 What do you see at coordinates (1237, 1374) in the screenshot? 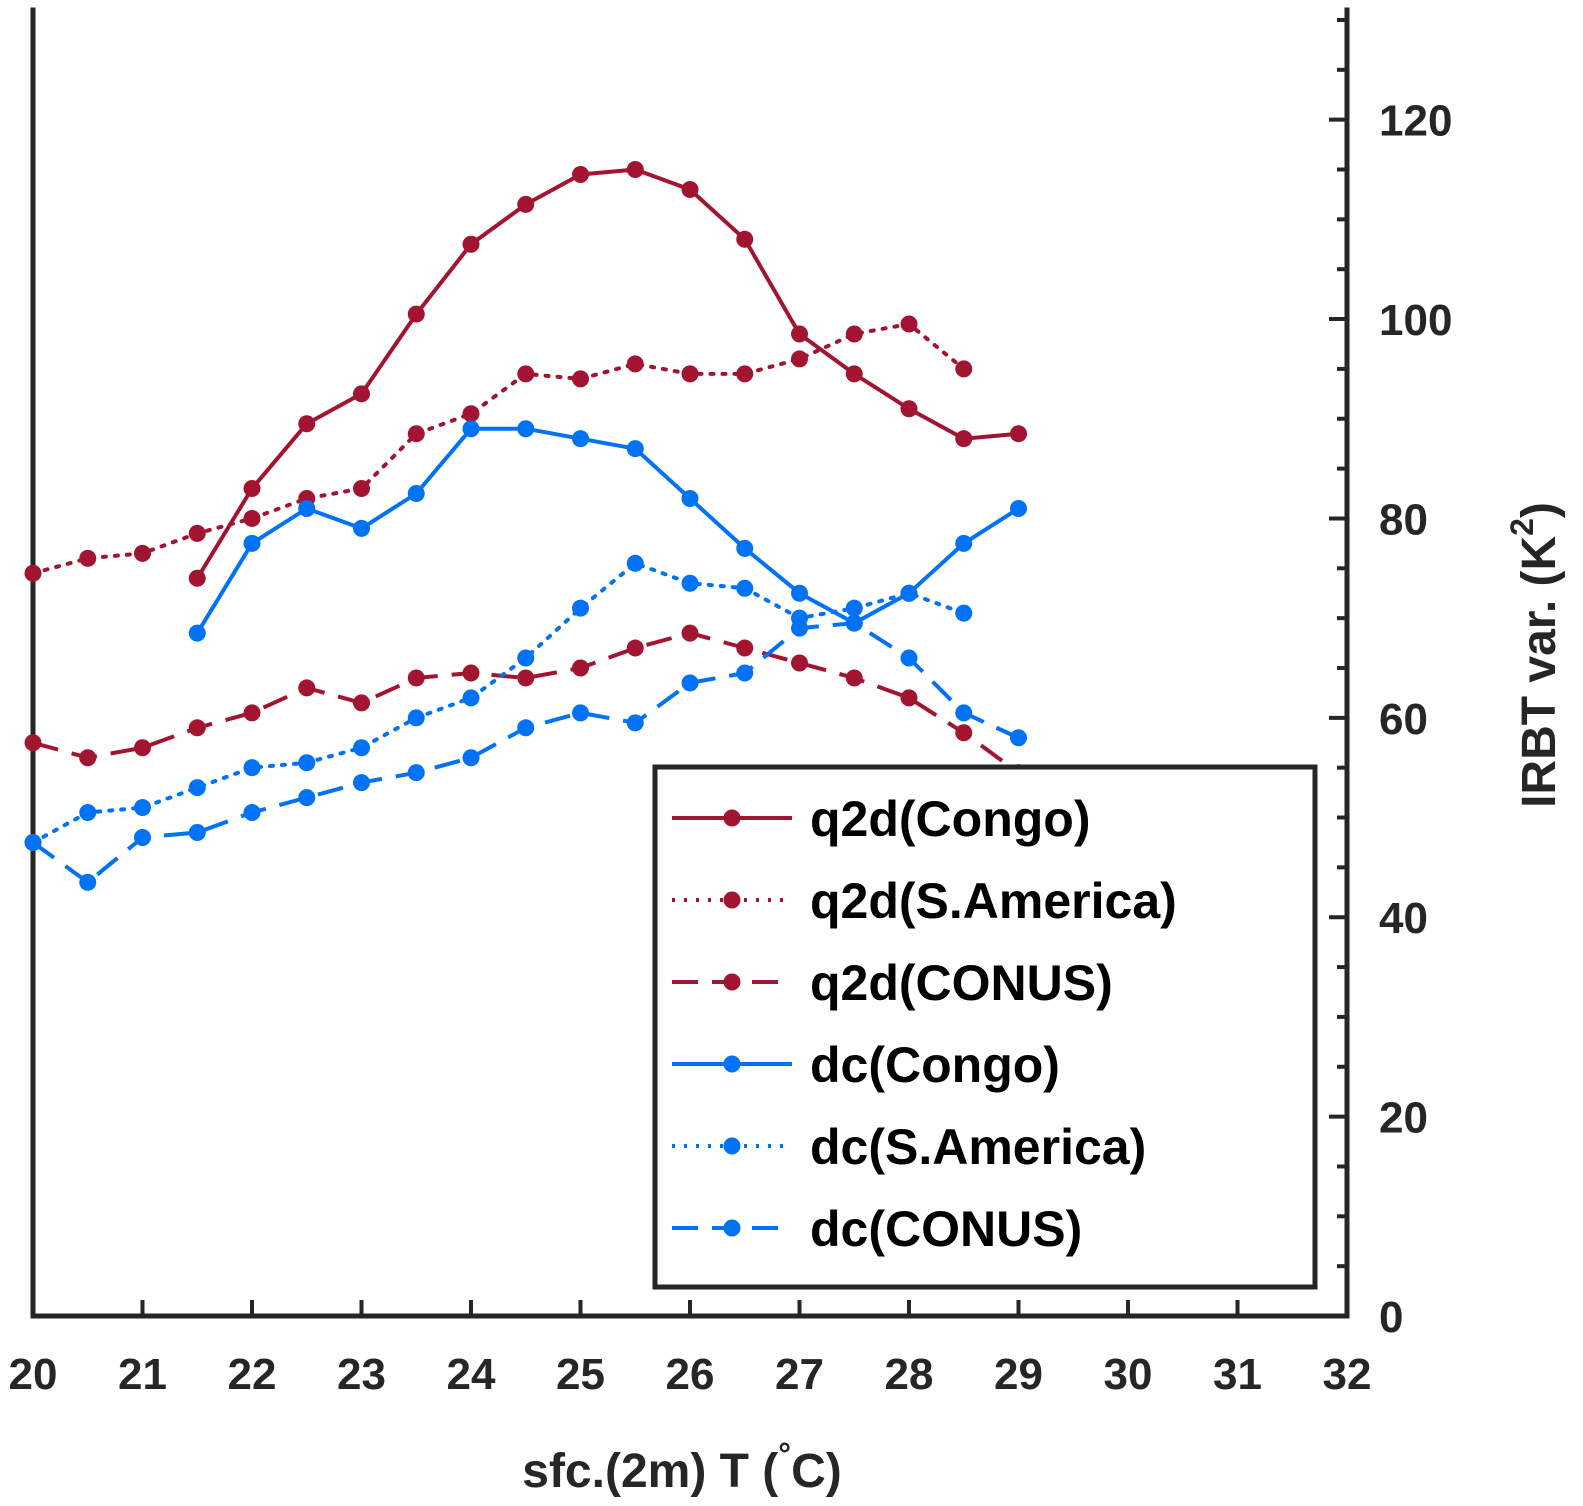
I see `x-tick-label: 31` at bounding box center [1237, 1374].